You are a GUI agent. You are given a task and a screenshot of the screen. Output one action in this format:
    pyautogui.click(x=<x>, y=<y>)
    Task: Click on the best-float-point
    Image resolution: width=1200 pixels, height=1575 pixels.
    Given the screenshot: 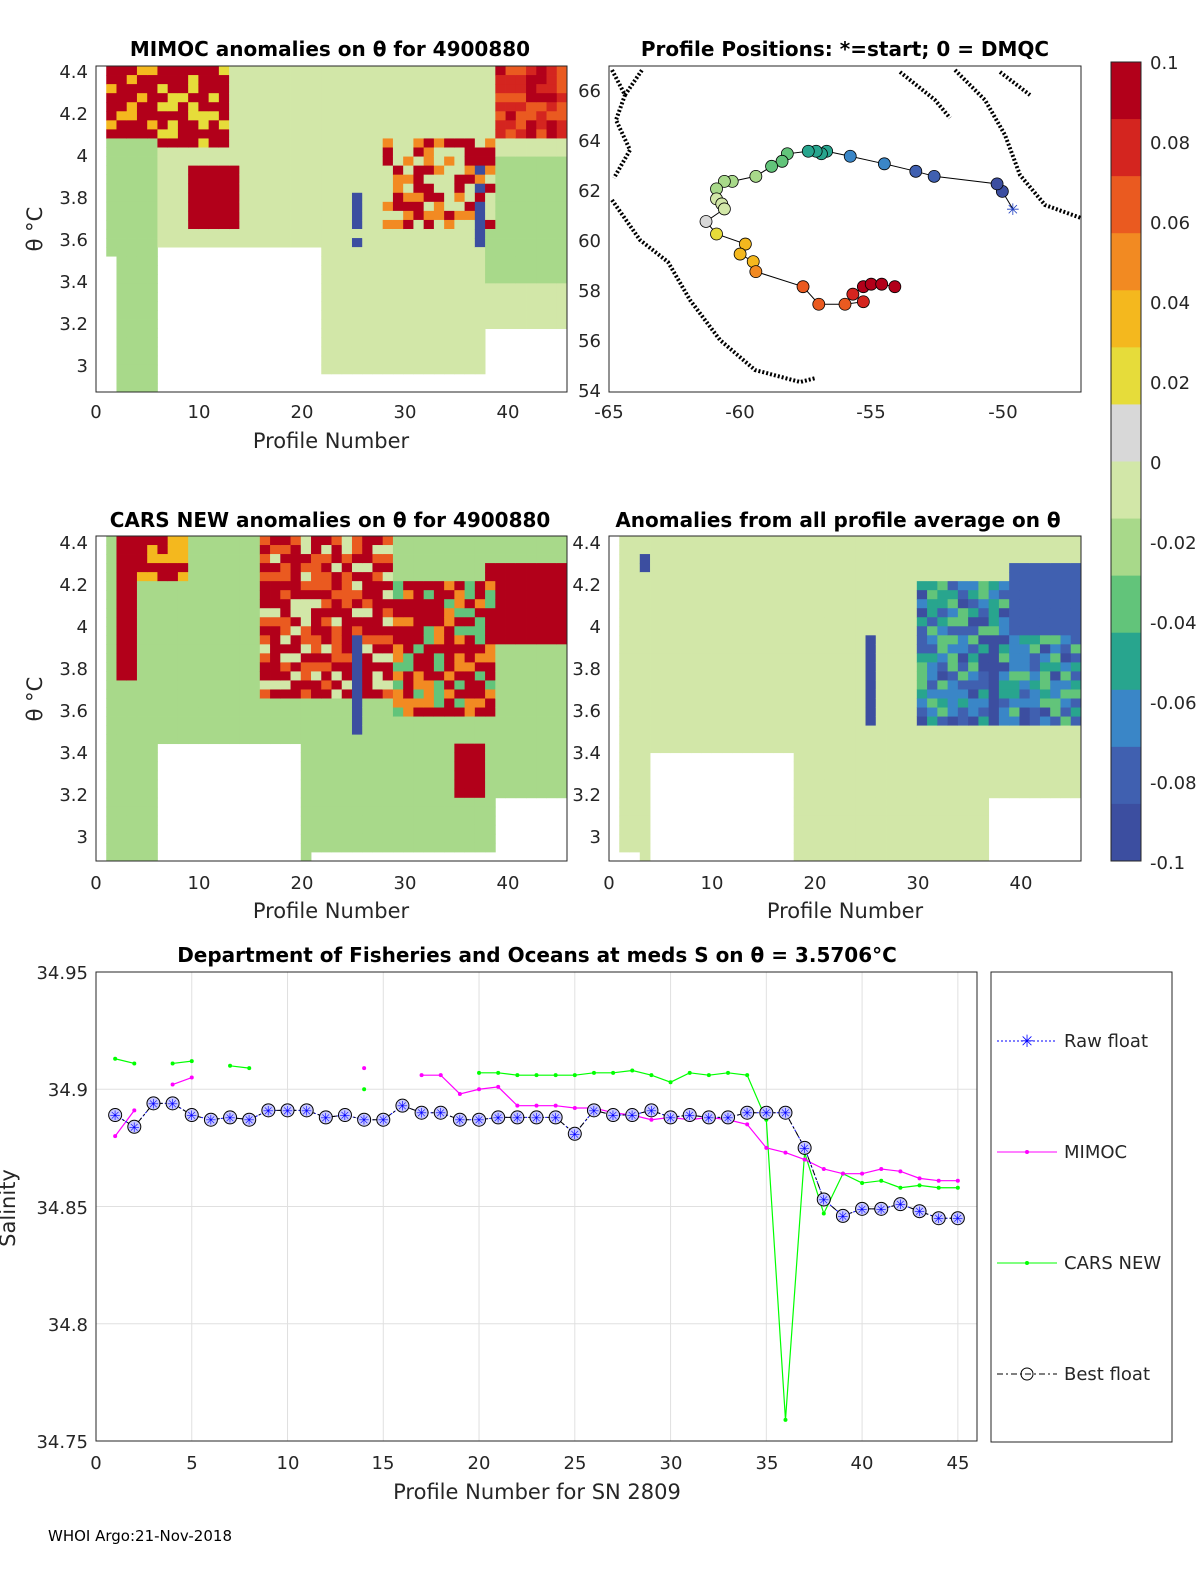 What is the action you would take?
    pyautogui.click(x=440, y=1112)
    